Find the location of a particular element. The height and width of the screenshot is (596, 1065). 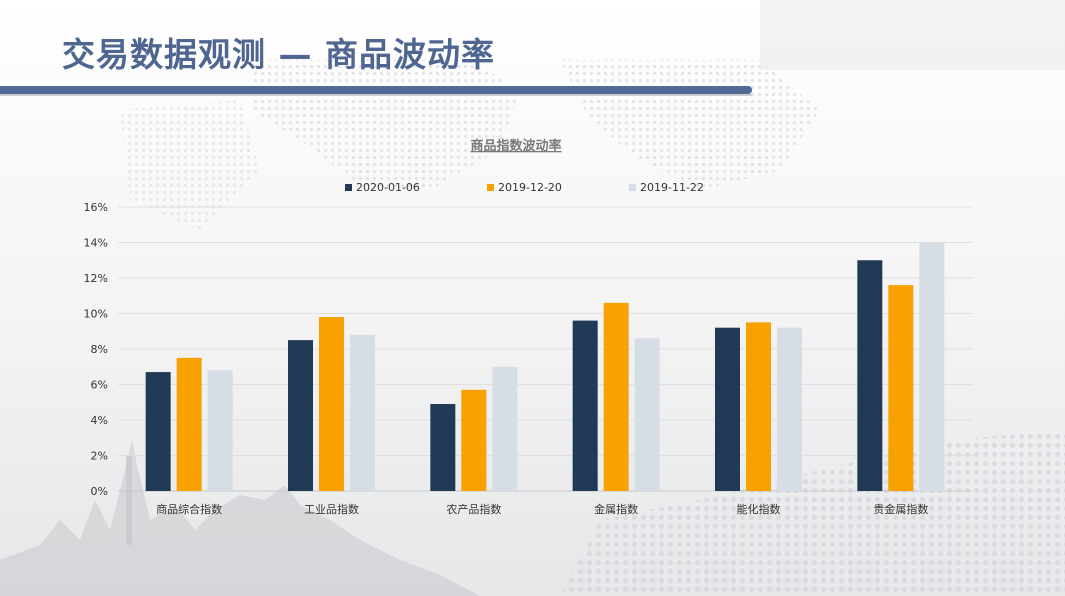

y-tick-label: 10% is located at coordinates (96, 314).